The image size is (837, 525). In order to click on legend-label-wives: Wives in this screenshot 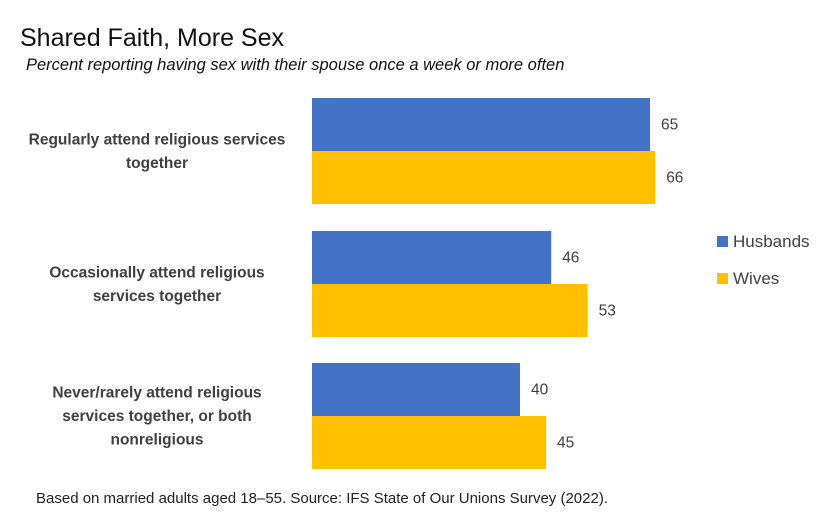, I will do `click(756, 278)`.